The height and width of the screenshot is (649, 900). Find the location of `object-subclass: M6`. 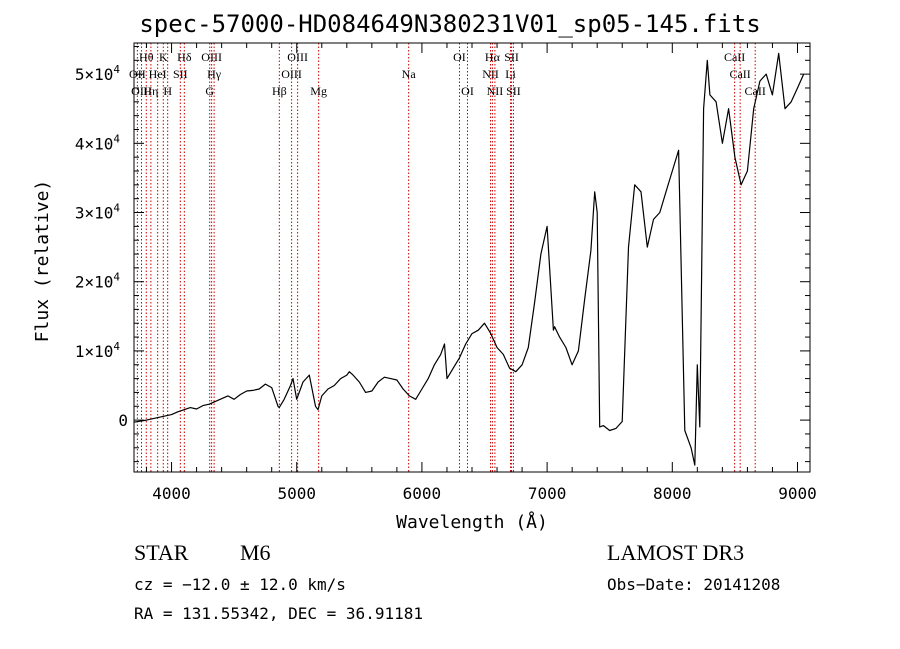

object-subclass: M6 is located at coordinates (255, 552).